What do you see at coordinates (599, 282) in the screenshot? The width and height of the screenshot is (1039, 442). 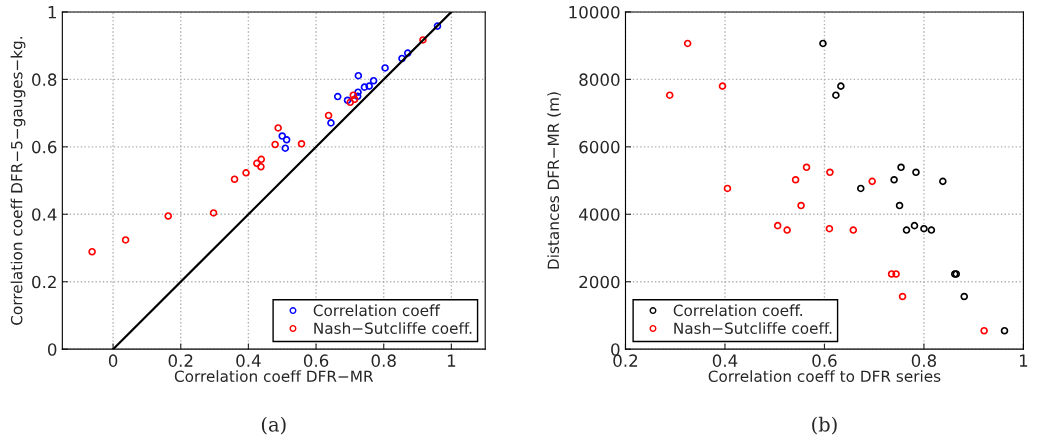 I see `y-tick-label: 2000` at bounding box center [599, 282].